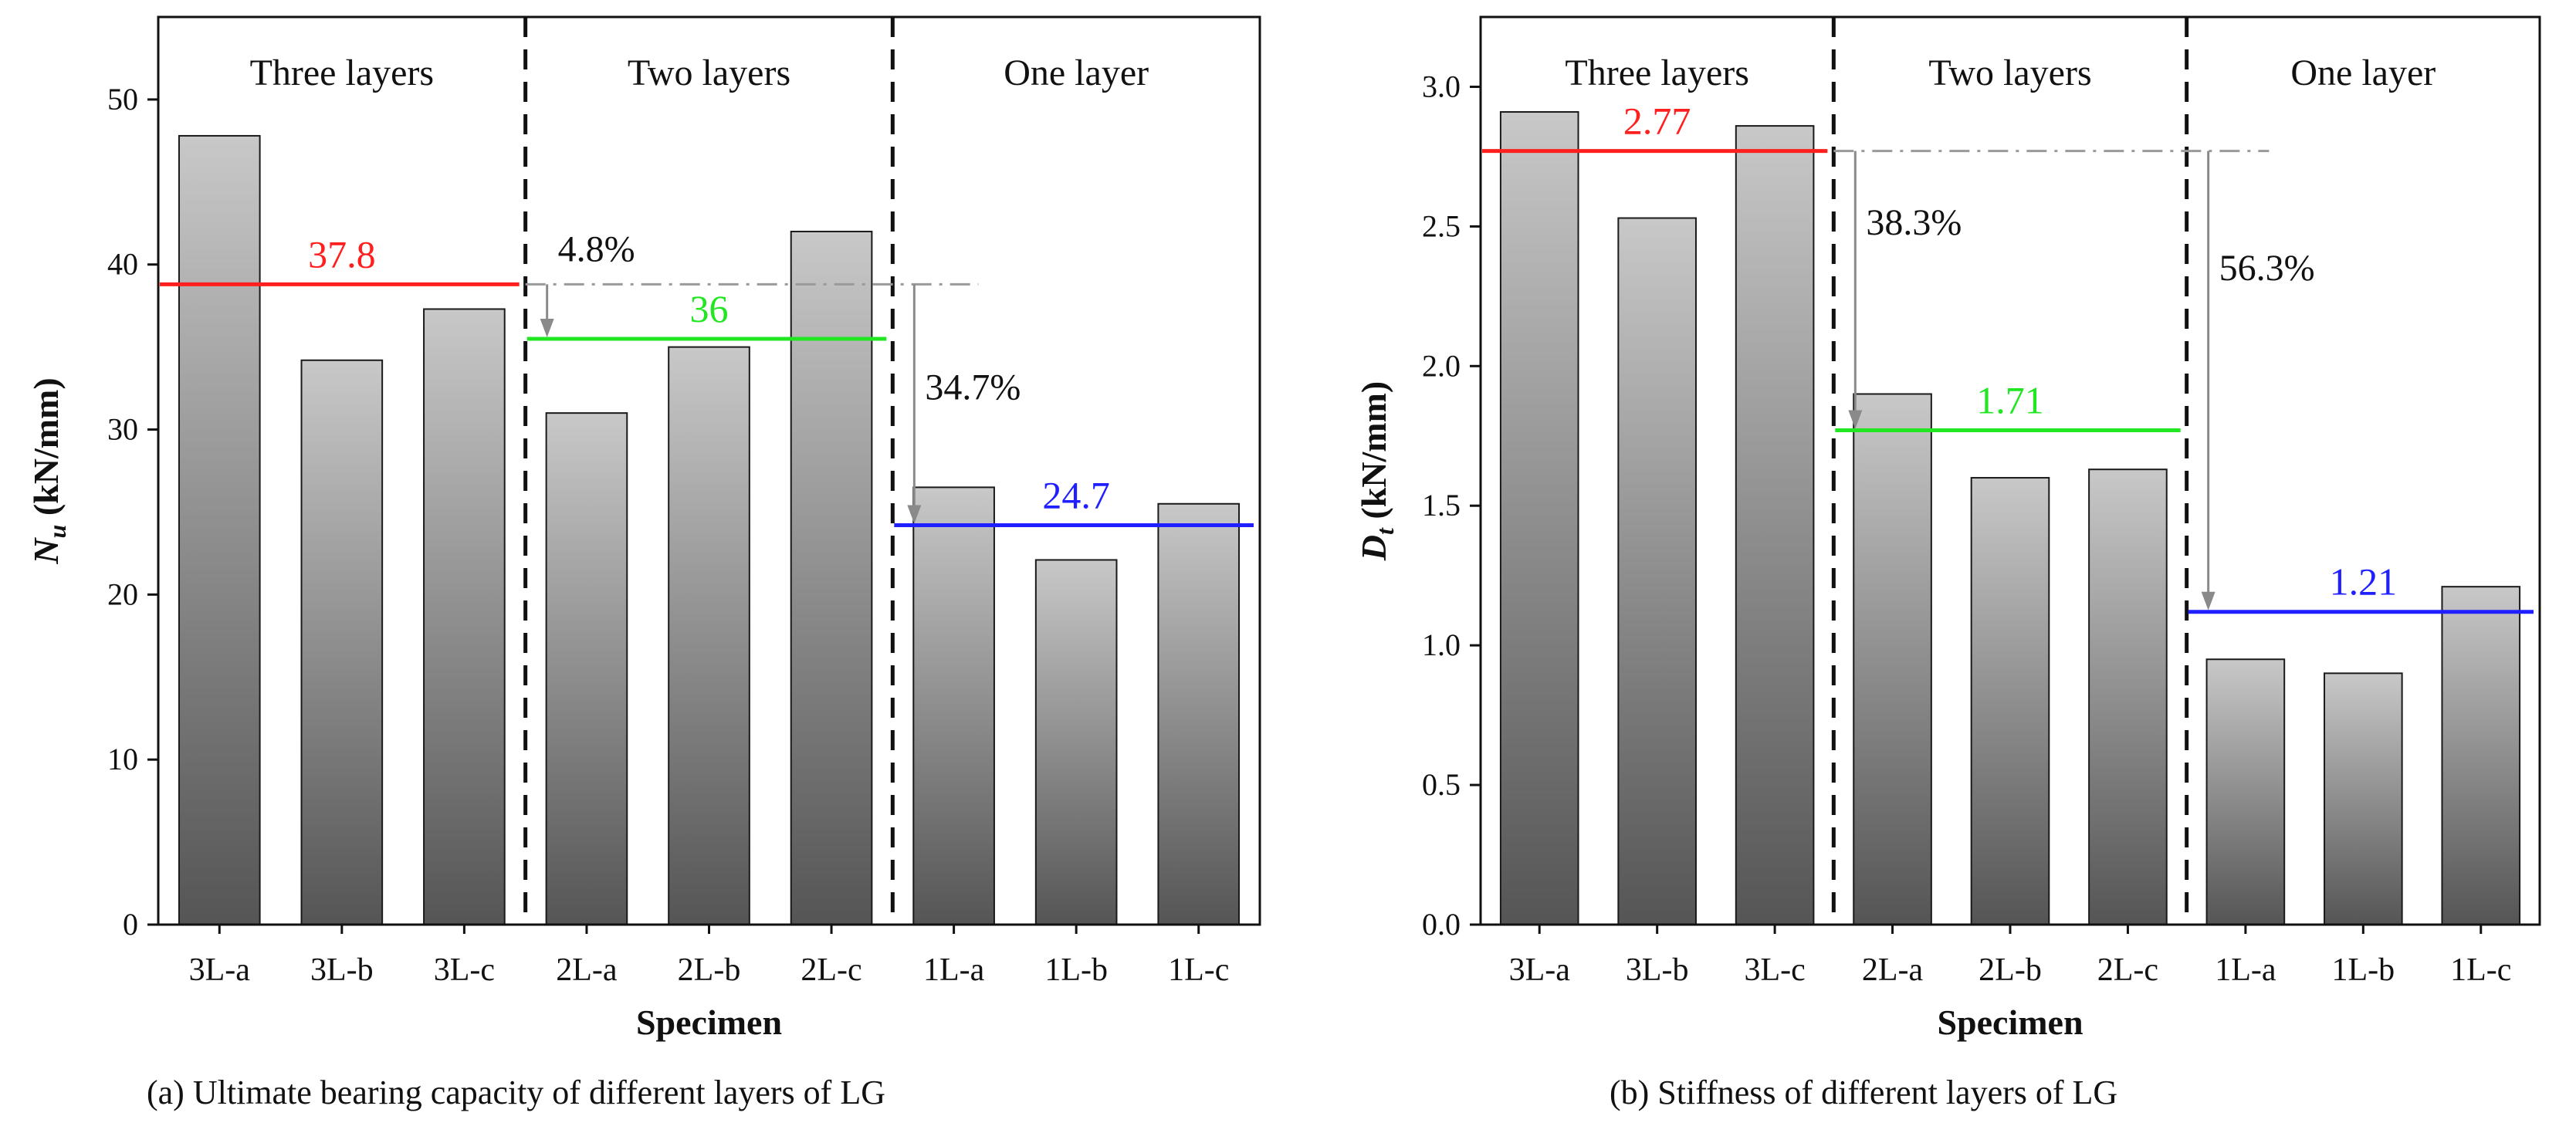 This screenshot has height=1133, width=2576. I want to click on figure-caption: (b) Stiffness of different layers of LG, so click(1864, 1092).